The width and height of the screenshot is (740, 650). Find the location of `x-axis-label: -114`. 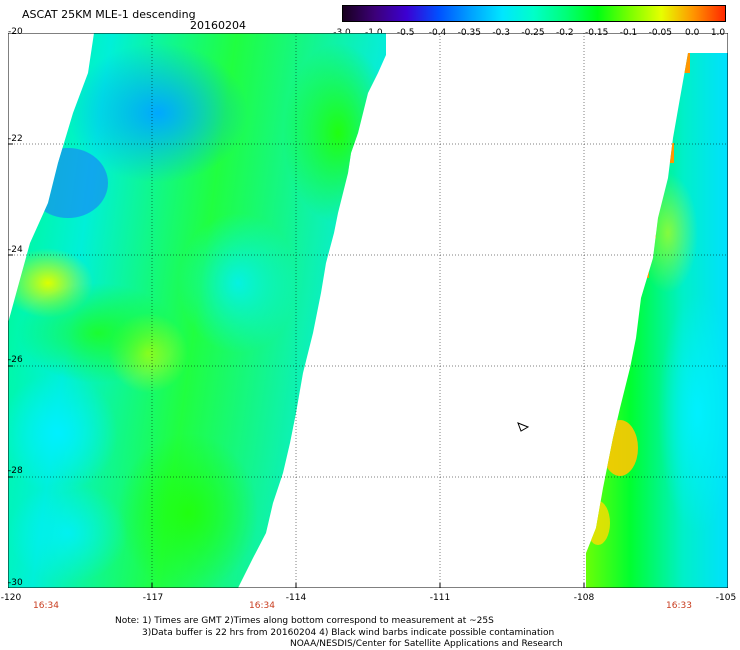

x-axis-label: -114 is located at coordinates (296, 598).